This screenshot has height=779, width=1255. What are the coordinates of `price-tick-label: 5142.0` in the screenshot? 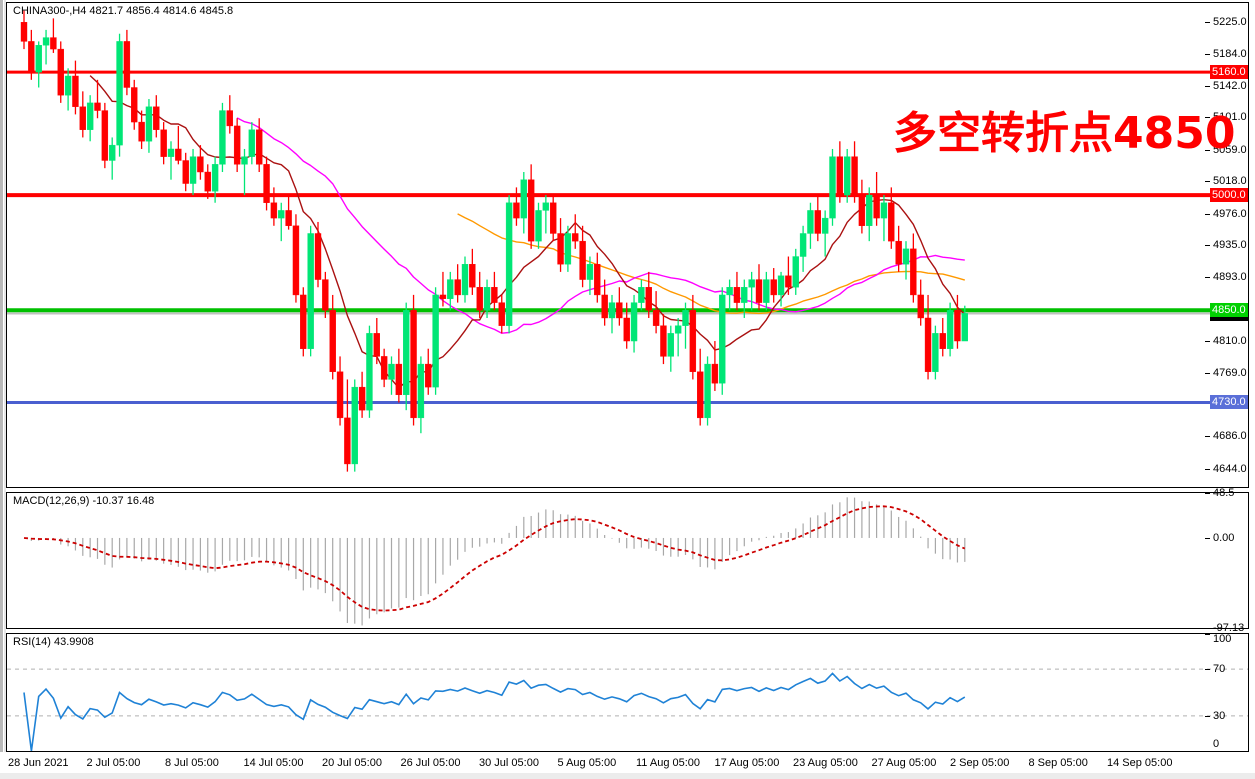 It's located at (1230, 85).